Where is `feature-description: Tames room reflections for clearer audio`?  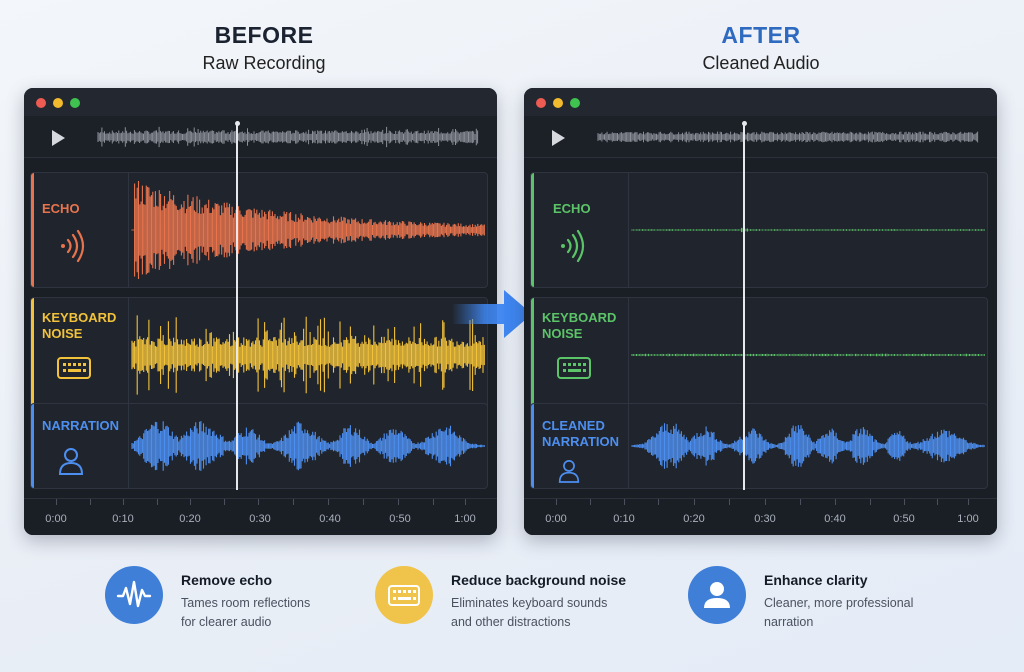 feature-description: Tames room reflections for clearer audio is located at coordinates (246, 612).